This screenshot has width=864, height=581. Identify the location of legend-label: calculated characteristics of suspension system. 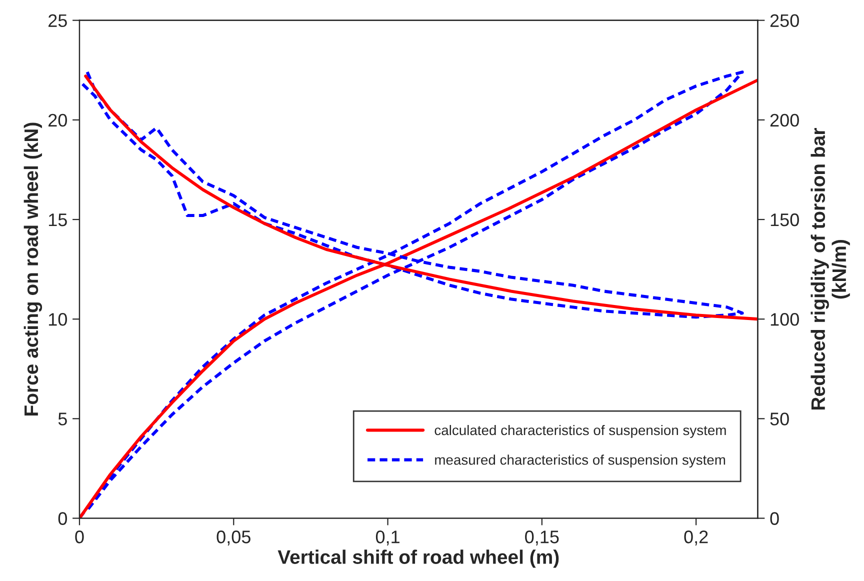
(580, 431).